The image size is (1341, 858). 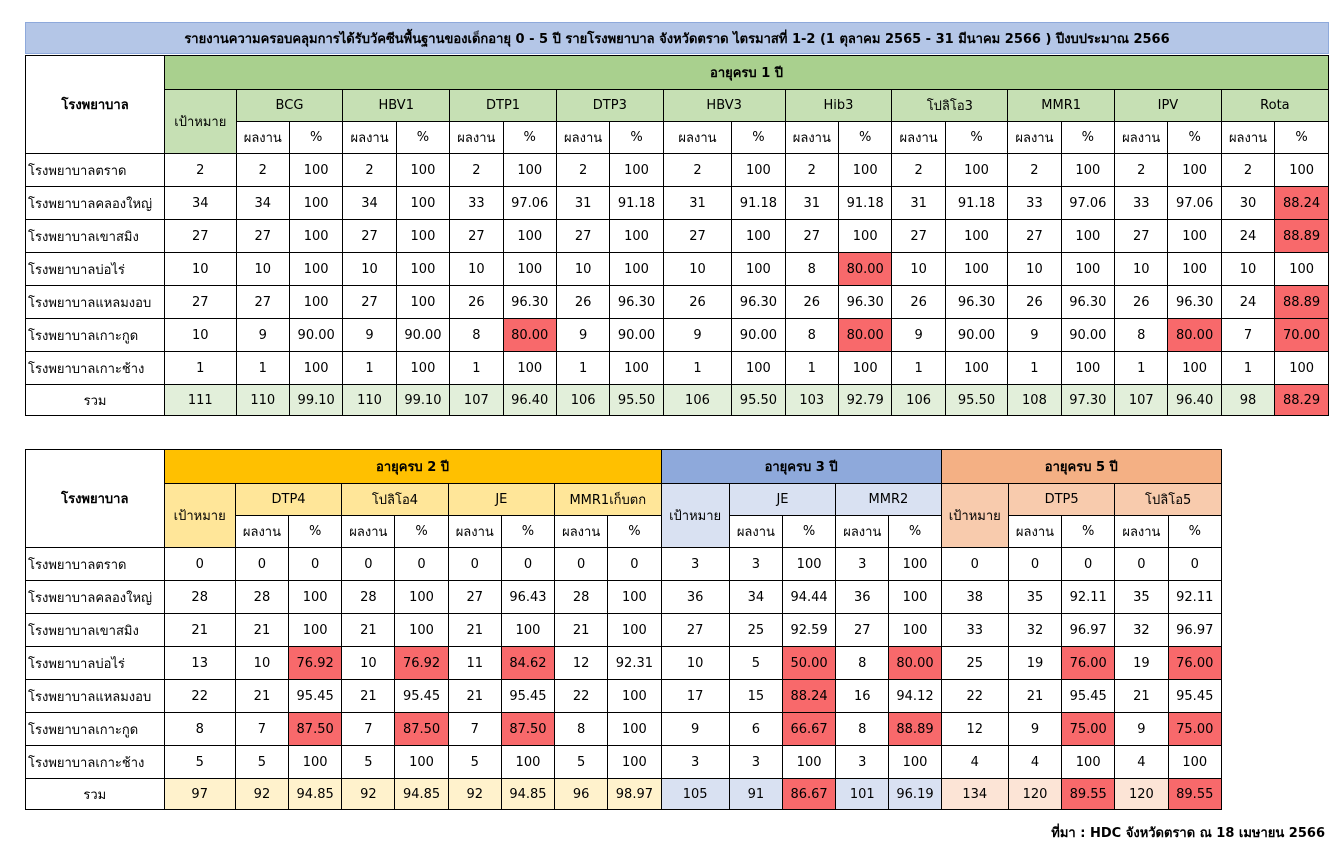 What do you see at coordinates (974, 696) in the screenshot?
I see `target-value: 22` at bounding box center [974, 696].